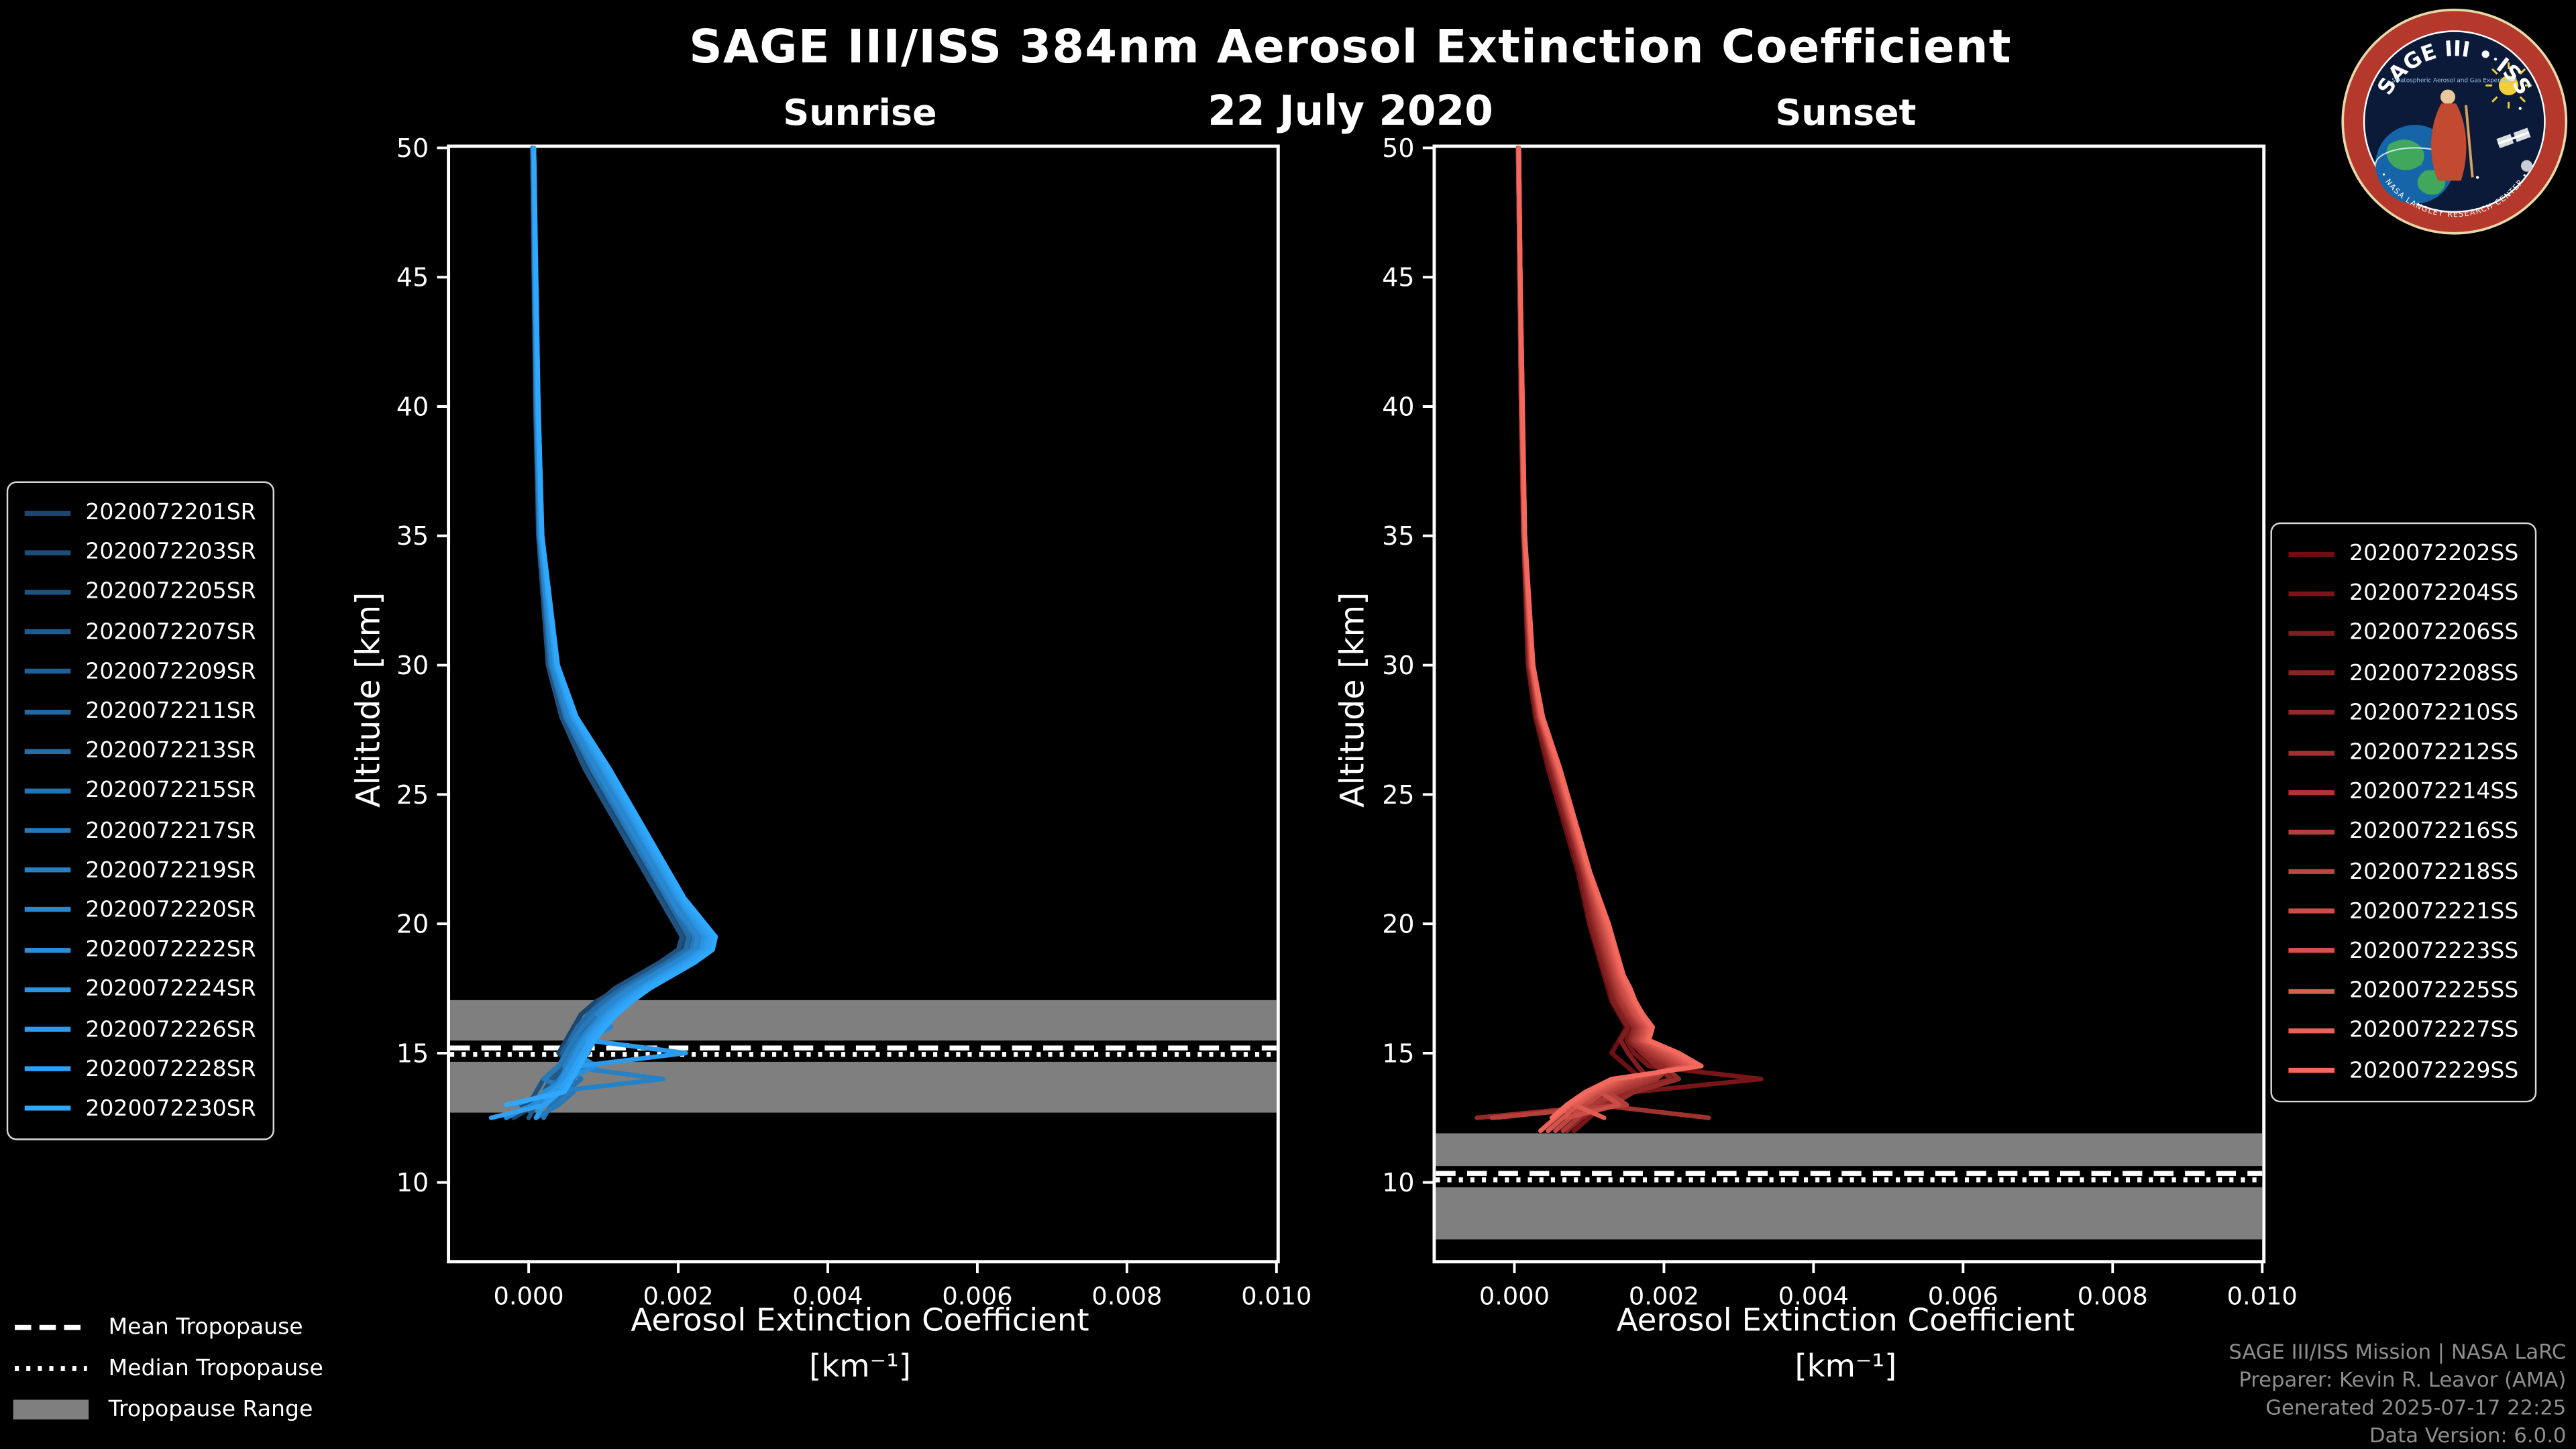 This screenshot has width=2576, height=1449. What do you see at coordinates (1352, 700) in the screenshot?
I see `y-axis-label-sunset: Altitude [km]` at bounding box center [1352, 700].